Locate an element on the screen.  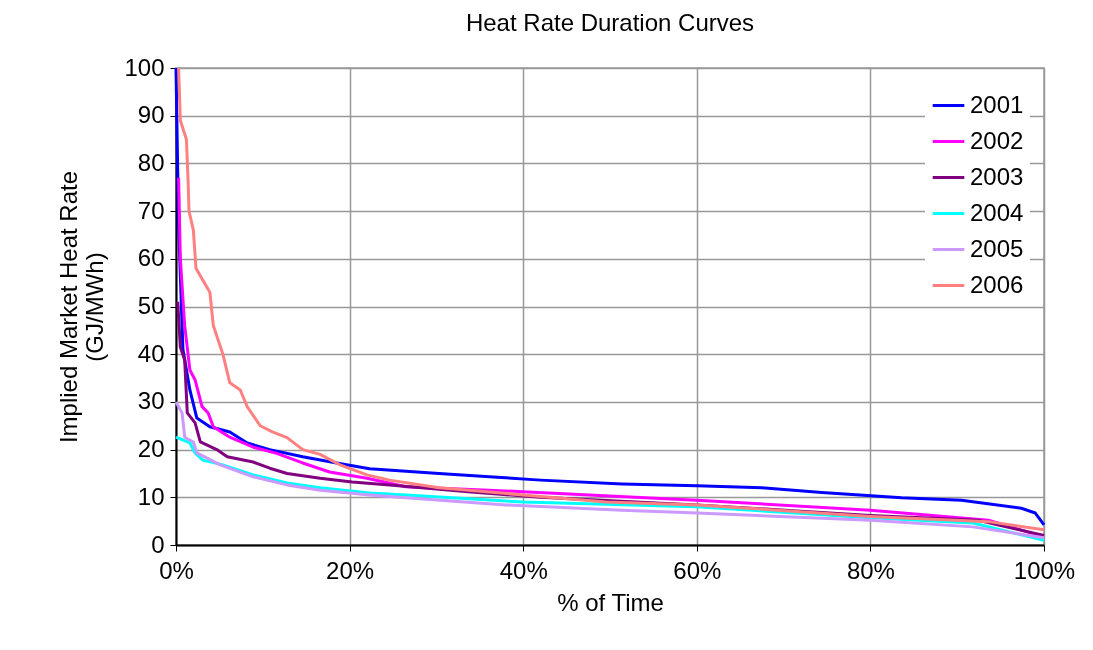
legend-label: 2003 is located at coordinates (997, 176).